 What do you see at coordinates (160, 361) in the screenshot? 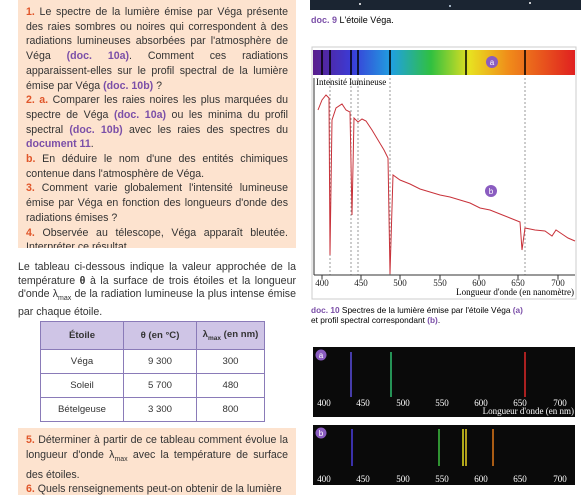
I see `table-cell: 9 300` at bounding box center [160, 361].